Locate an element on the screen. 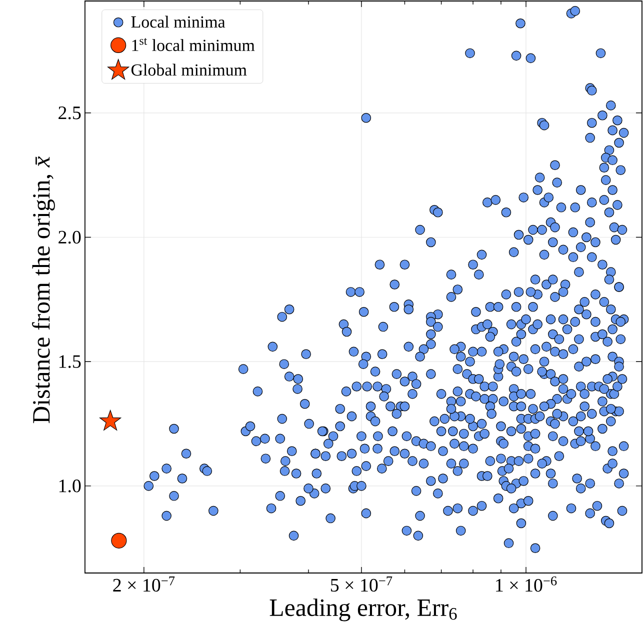  legend-label: Global minimum is located at coordinates (189, 70).